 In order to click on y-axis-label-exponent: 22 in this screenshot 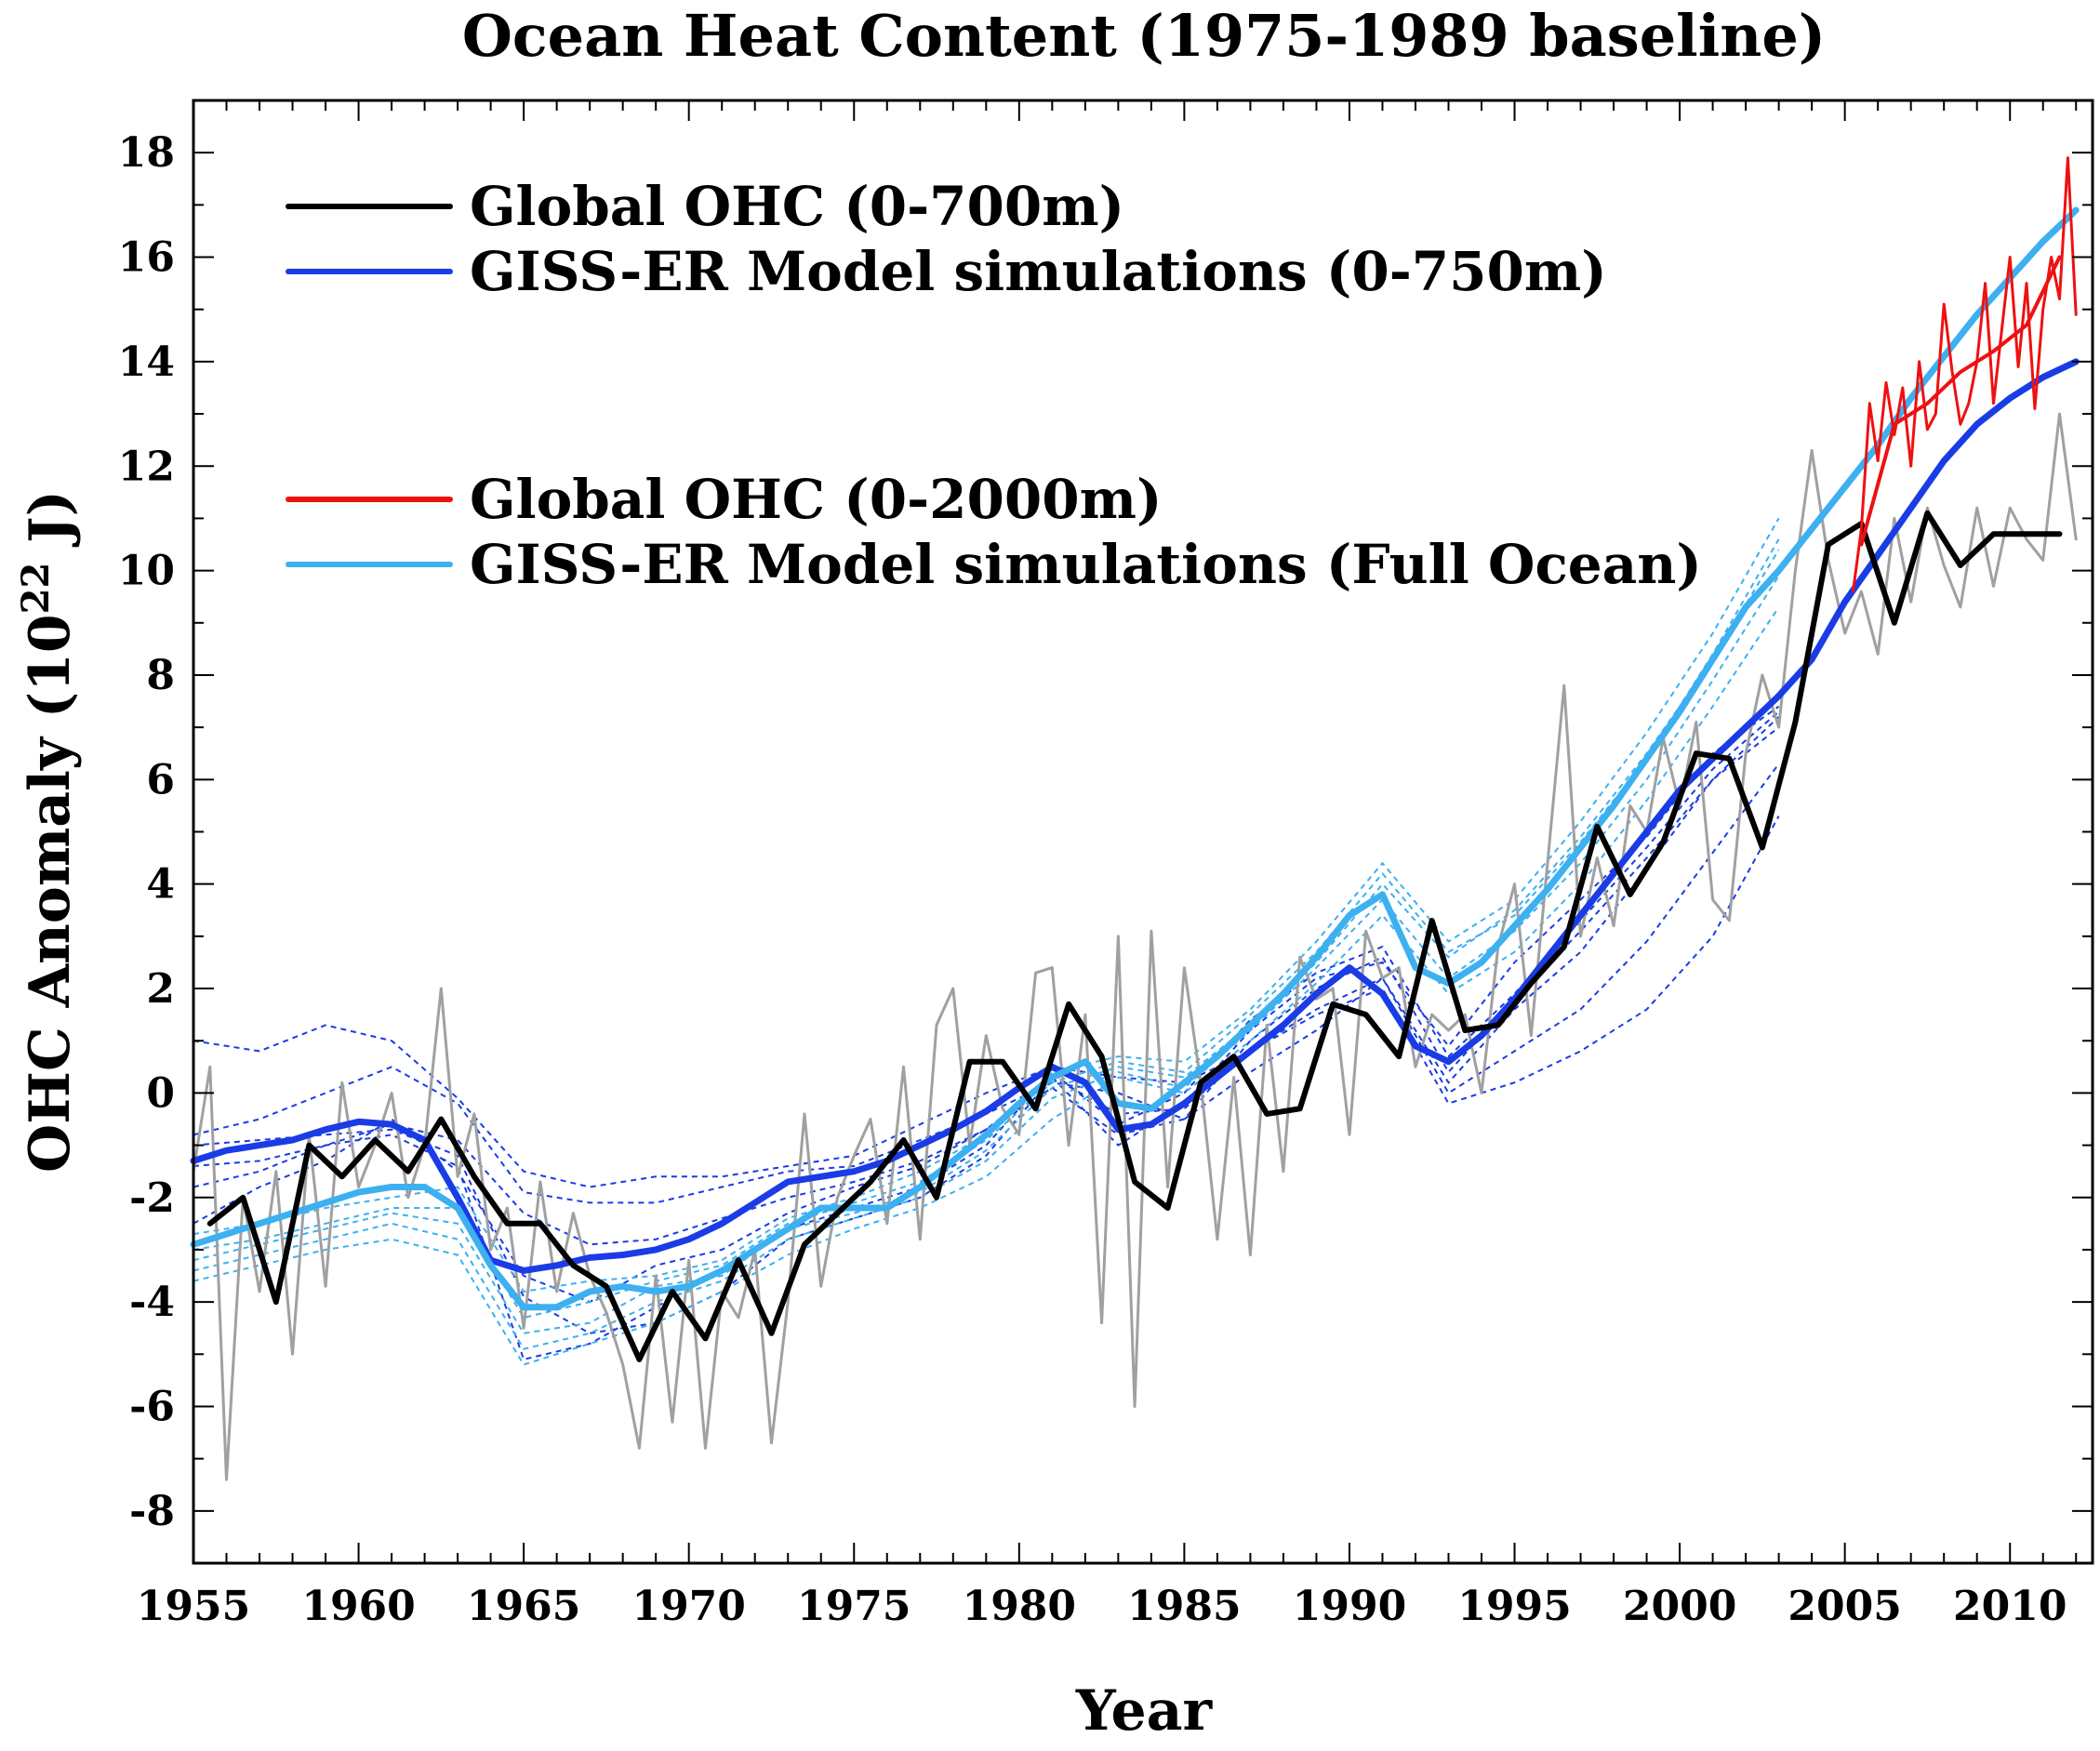, I will do `click(36, 589)`.